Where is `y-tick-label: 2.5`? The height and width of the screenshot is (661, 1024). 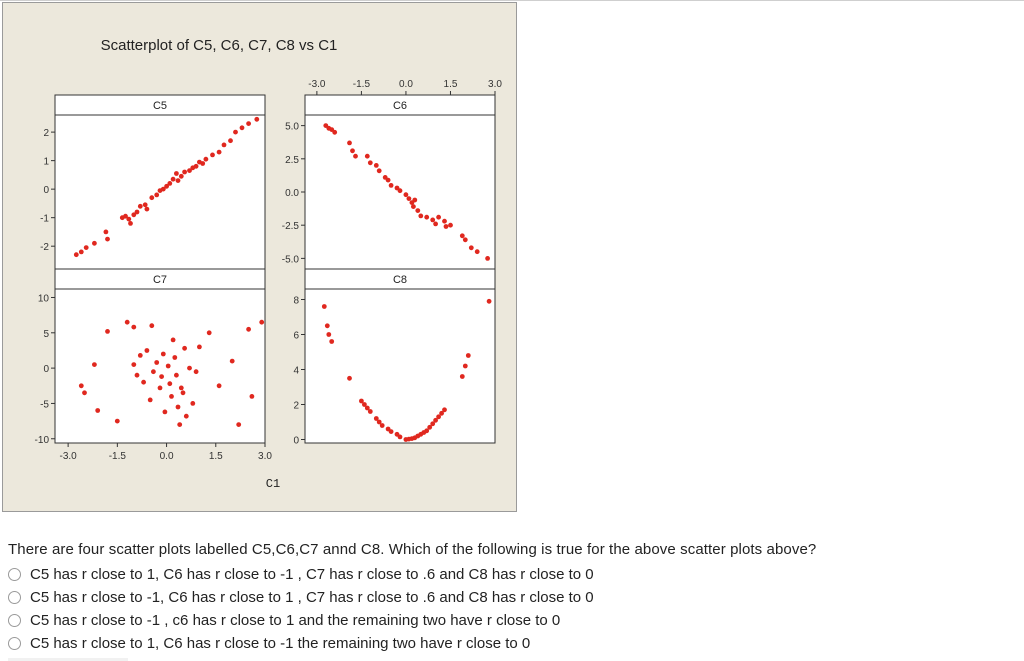
y-tick-label: 2.5 is located at coordinates (292, 160).